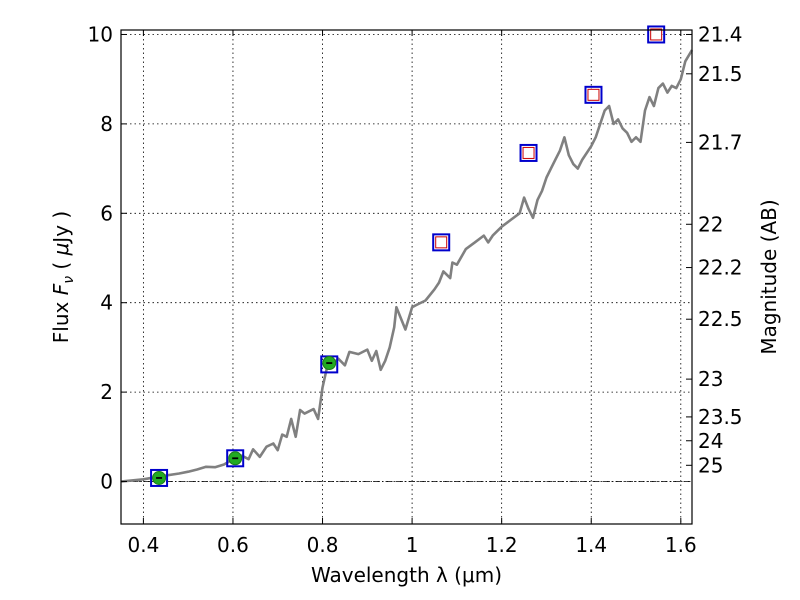  I want to click on y-tick-label: 10, so click(100, 34).